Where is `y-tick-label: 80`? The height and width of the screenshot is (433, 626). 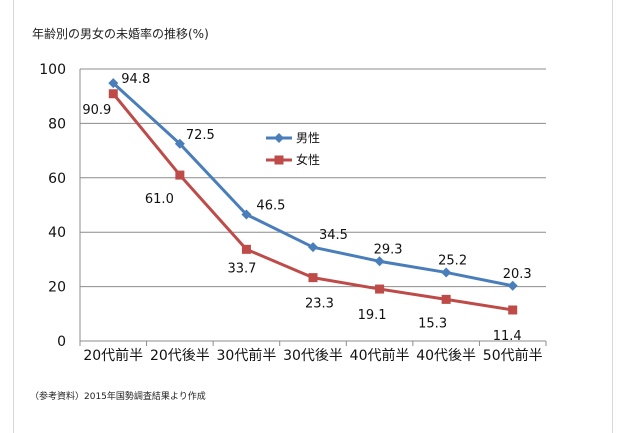 y-tick-label: 80 is located at coordinates (57, 124).